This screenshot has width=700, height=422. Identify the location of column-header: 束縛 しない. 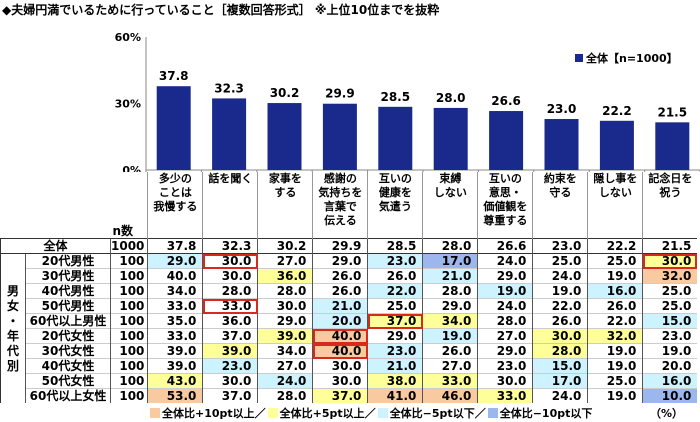
(450, 205).